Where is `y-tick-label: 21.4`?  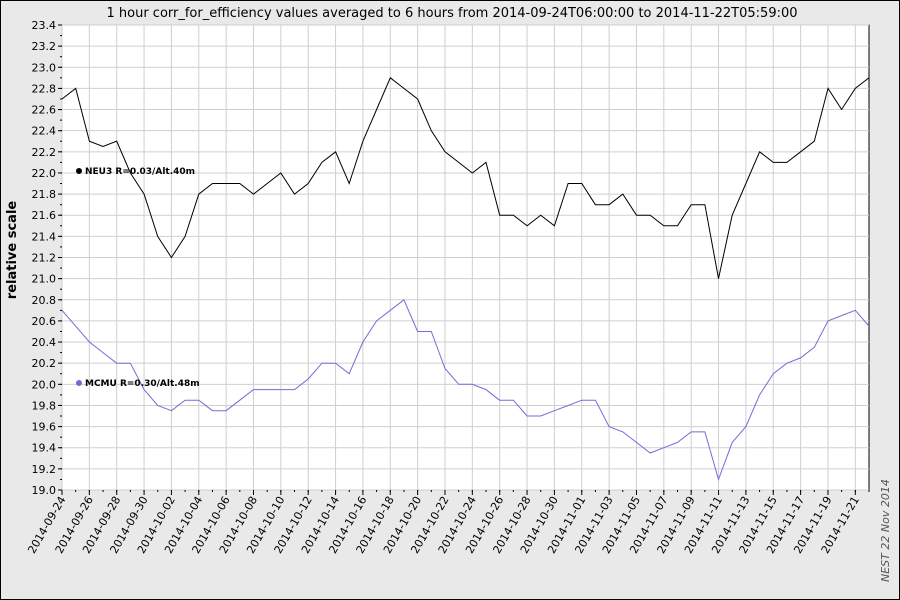 y-tick-label: 21.4 is located at coordinates (44, 236).